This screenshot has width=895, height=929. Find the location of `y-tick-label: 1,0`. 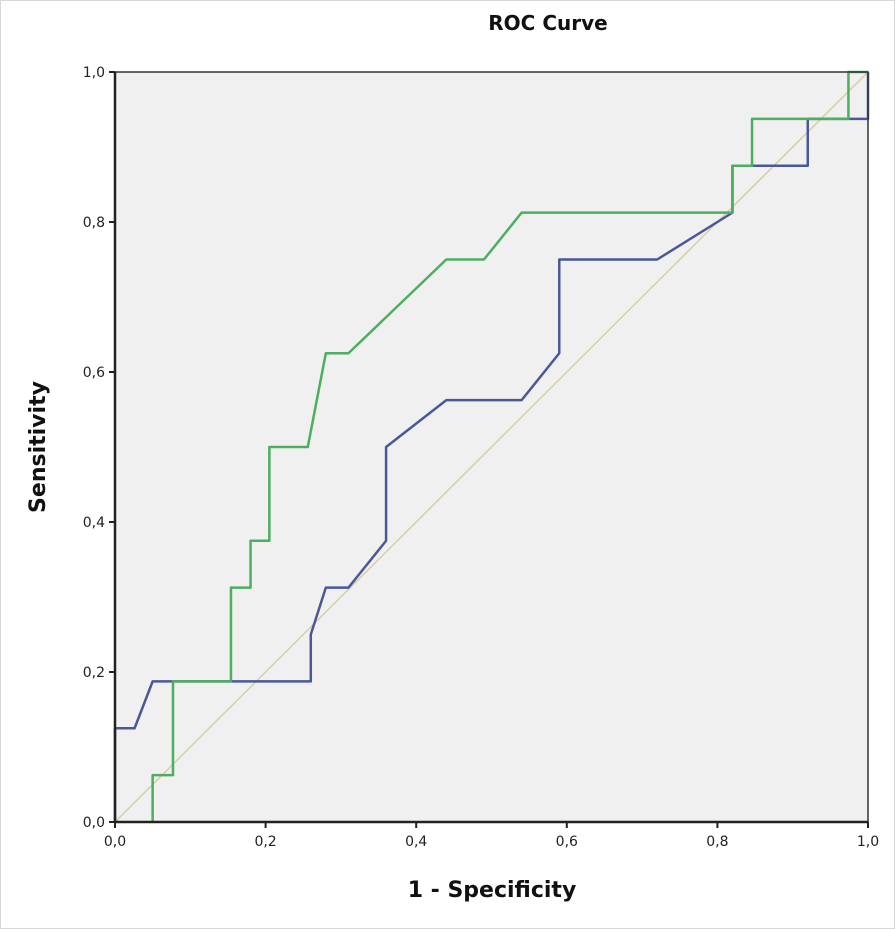

y-tick-label: 1,0 is located at coordinates (94, 73).